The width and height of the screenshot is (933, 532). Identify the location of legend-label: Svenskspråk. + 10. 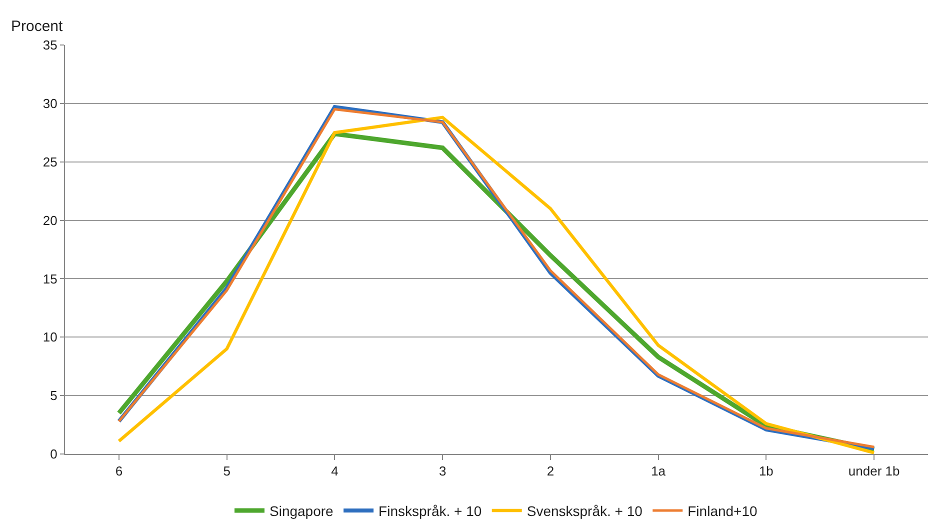
(584, 510).